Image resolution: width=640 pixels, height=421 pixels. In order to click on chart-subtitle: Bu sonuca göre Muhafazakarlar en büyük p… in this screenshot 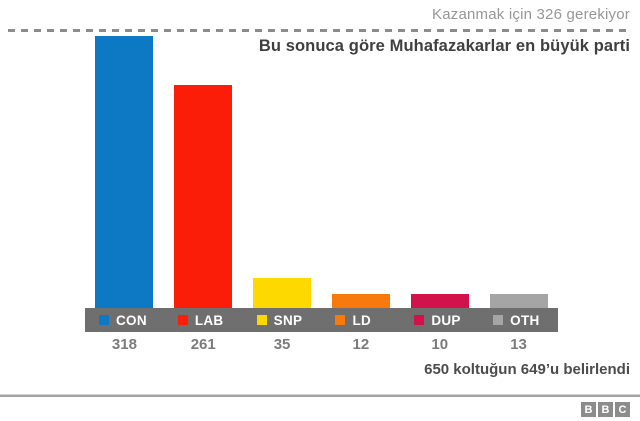, I will do `click(444, 46)`.